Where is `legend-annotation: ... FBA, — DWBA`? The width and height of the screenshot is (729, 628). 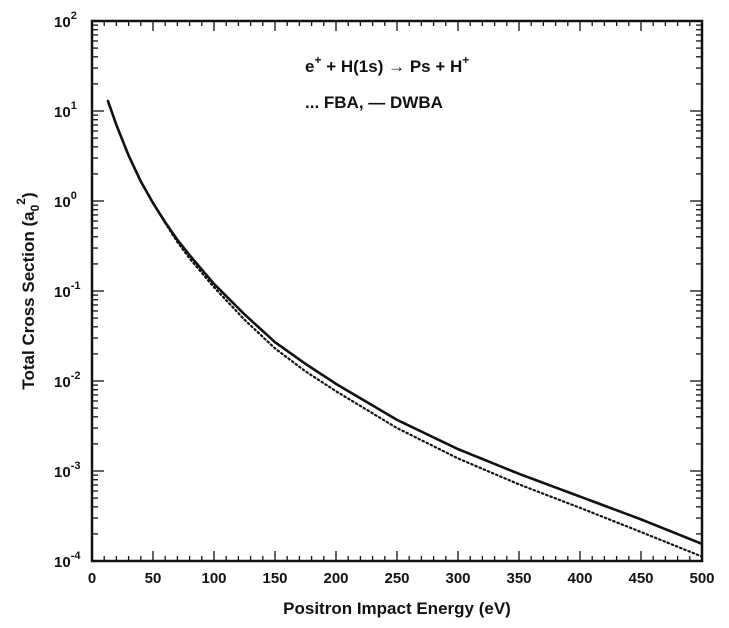 legend-annotation: ... FBA, — DWBA is located at coordinates (374, 102).